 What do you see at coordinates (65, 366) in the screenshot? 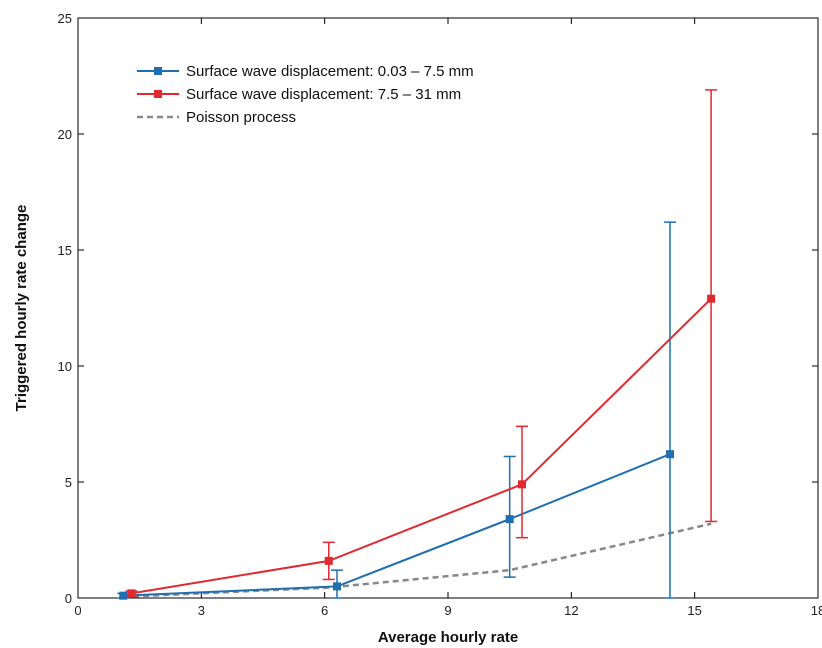
I see `y-tick-label: 10` at bounding box center [65, 366].